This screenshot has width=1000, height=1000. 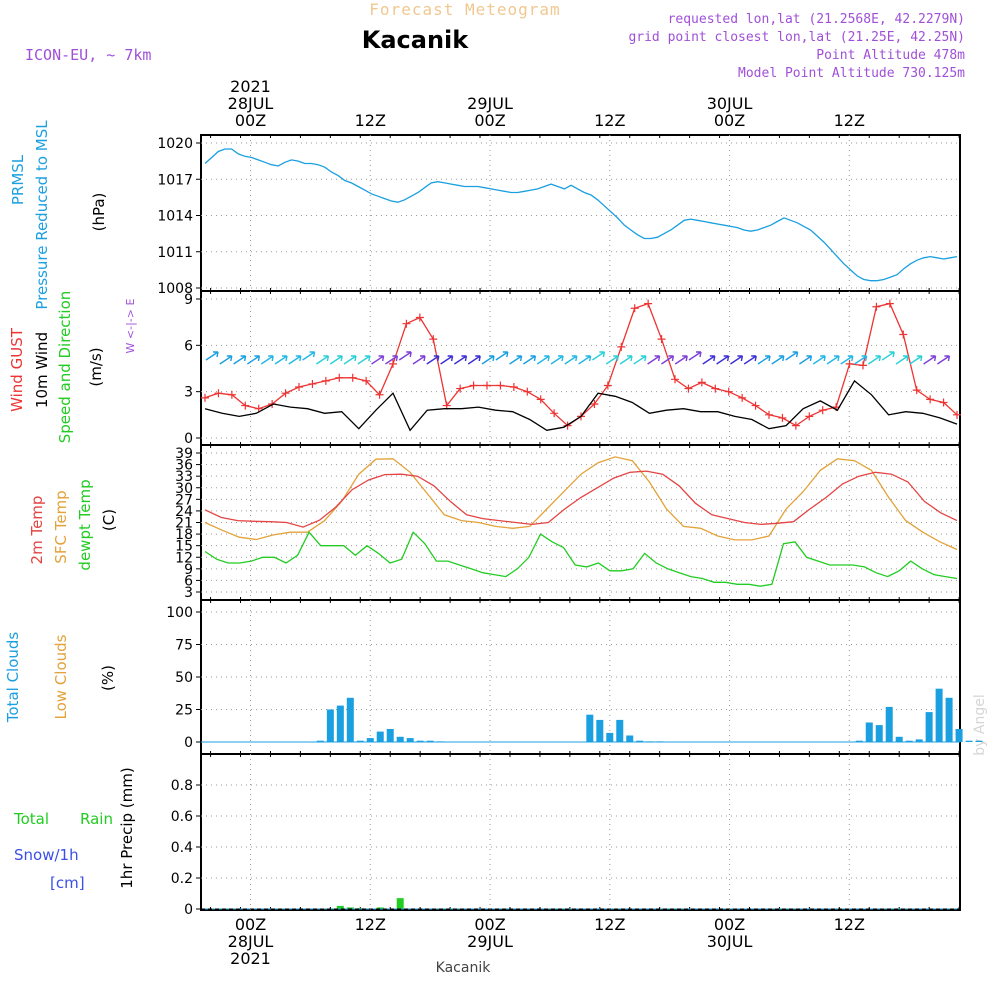 I want to click on precip-total-label: Total, so click(x=31, y=819).